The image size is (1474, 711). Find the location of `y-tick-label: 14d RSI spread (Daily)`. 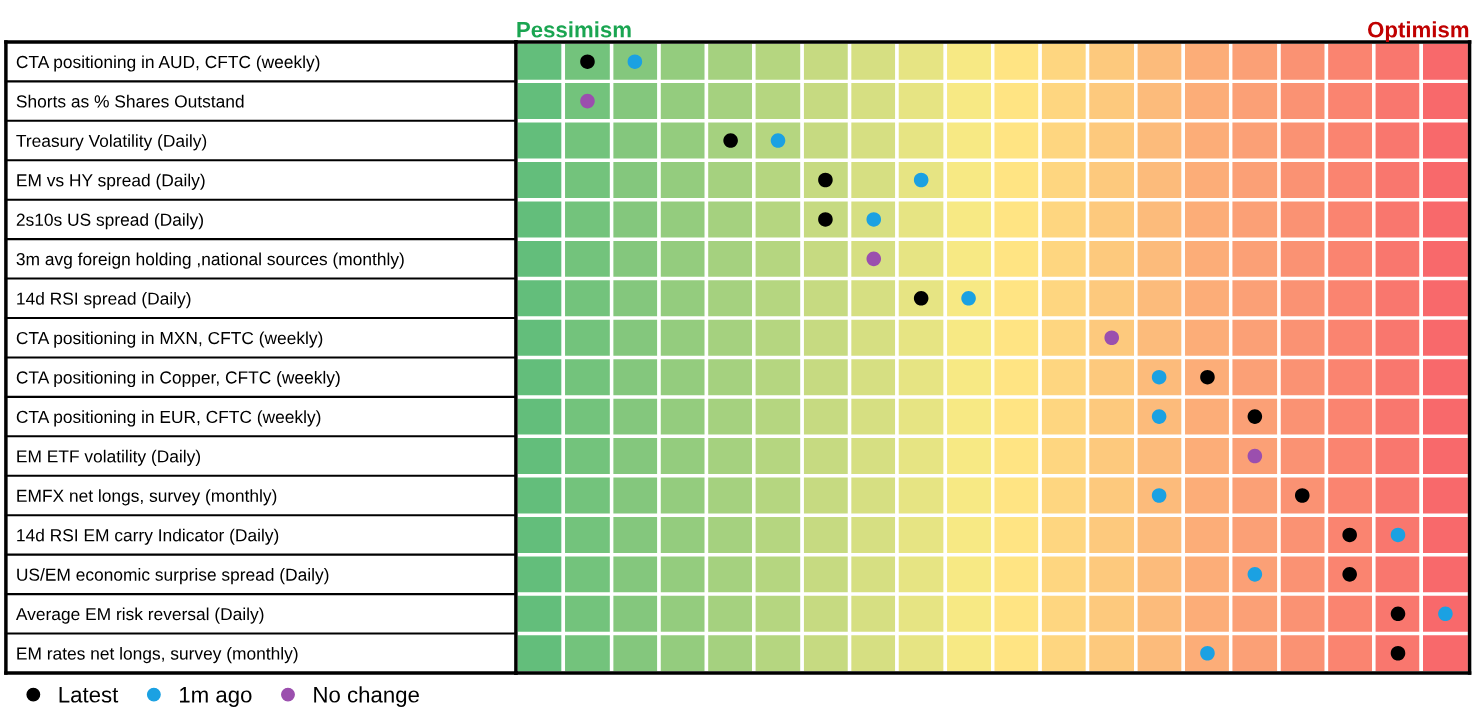

y-tick-label: 14d RSI spread (Daily) is located at coordinates (104, 300).